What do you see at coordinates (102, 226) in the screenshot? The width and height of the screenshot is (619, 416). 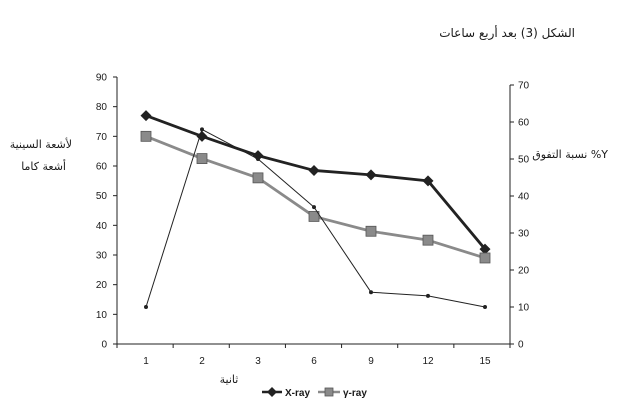 I see `left-tick-label: 40` at bounding box center [102, 226].